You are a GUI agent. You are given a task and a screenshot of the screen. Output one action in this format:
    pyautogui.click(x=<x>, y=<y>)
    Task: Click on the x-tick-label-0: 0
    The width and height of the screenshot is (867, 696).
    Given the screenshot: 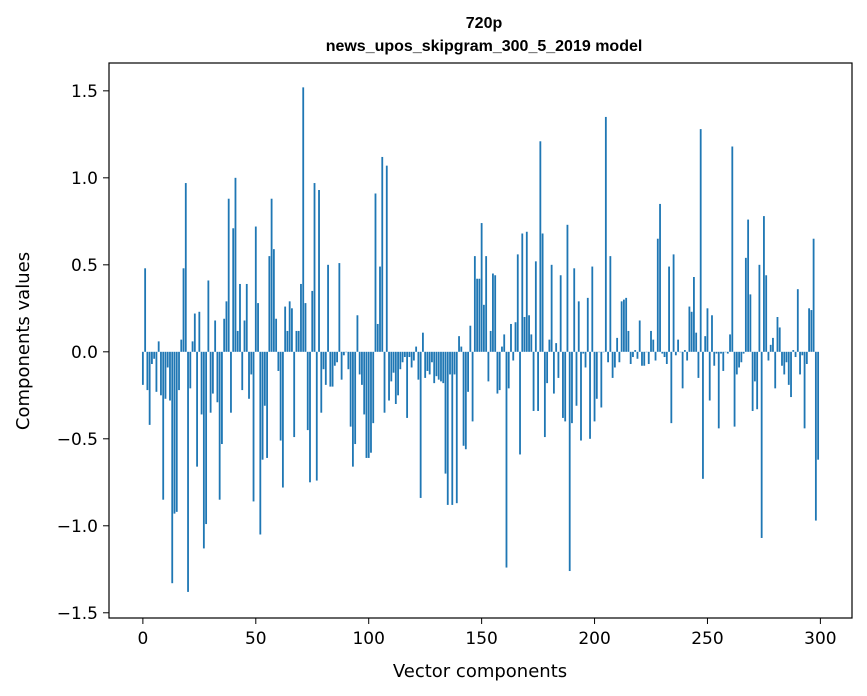 What is the action you would take?
    pyautogui.click(x=142, y=639)
    